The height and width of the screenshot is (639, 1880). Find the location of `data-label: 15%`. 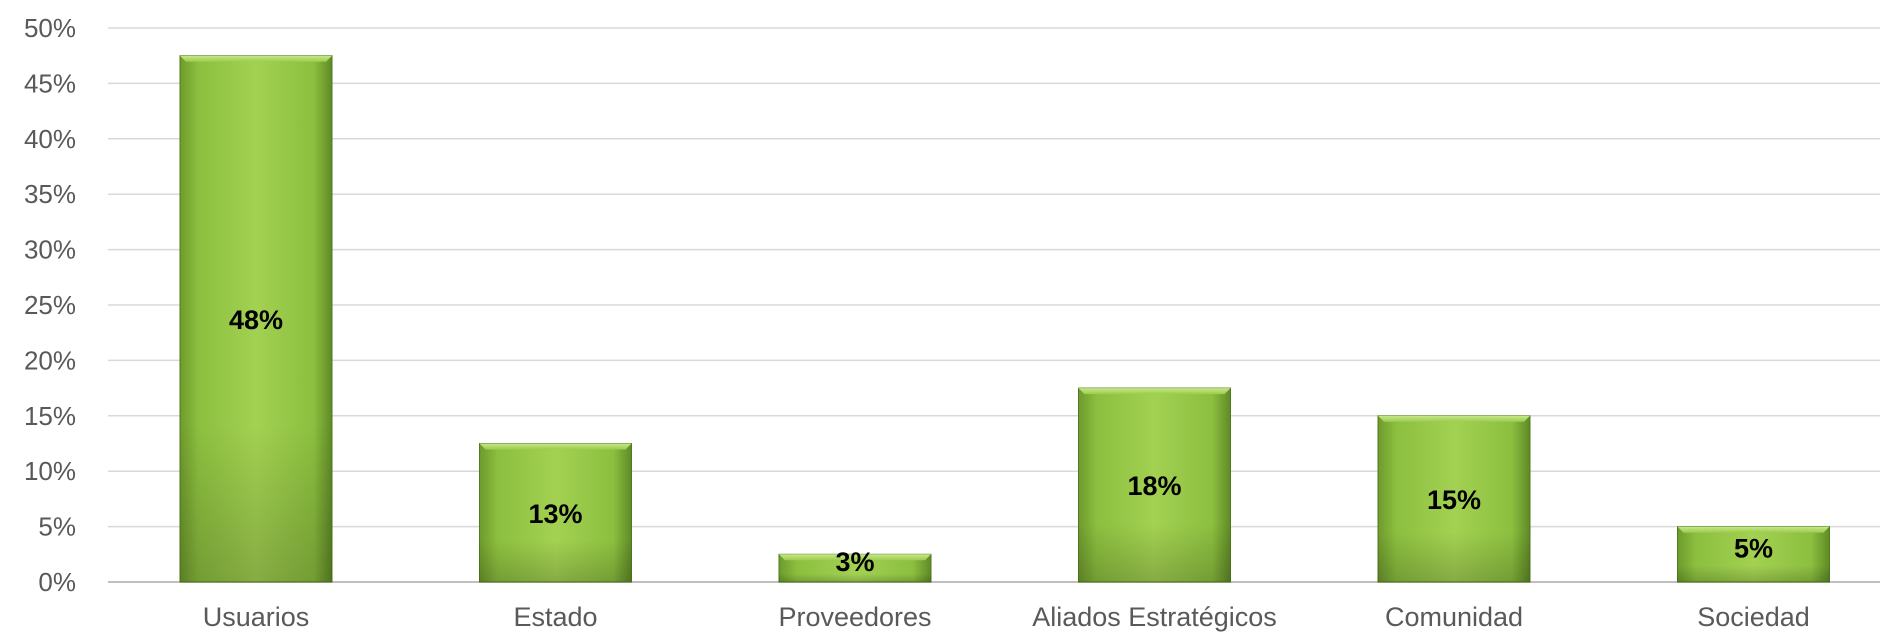

data-label: 15% is located at coordinates (1454, 500).